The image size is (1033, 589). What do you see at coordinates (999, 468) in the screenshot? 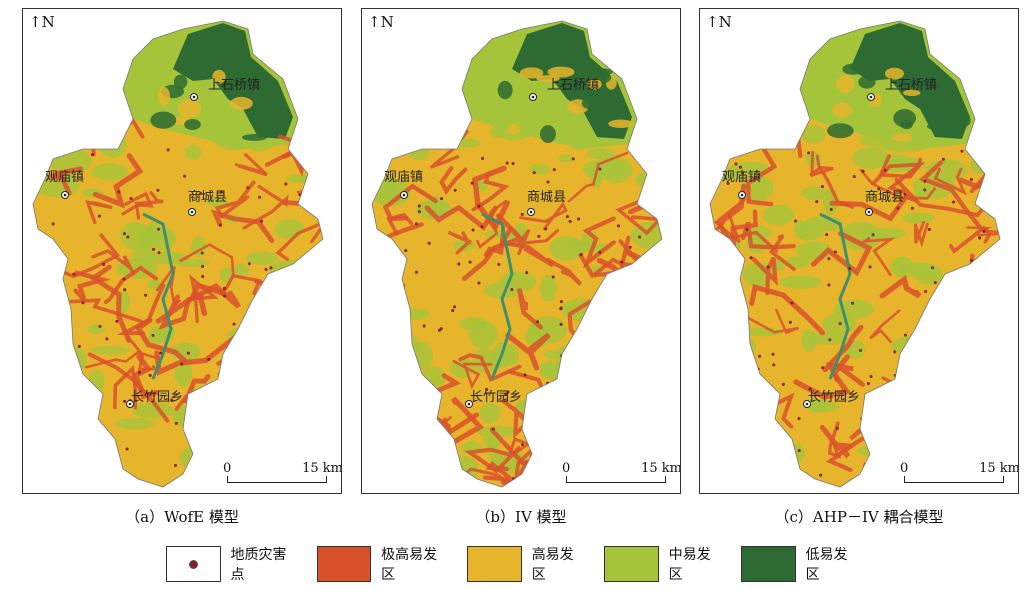
I see `scale-end: 15 km` at bounding box center [999, 468].